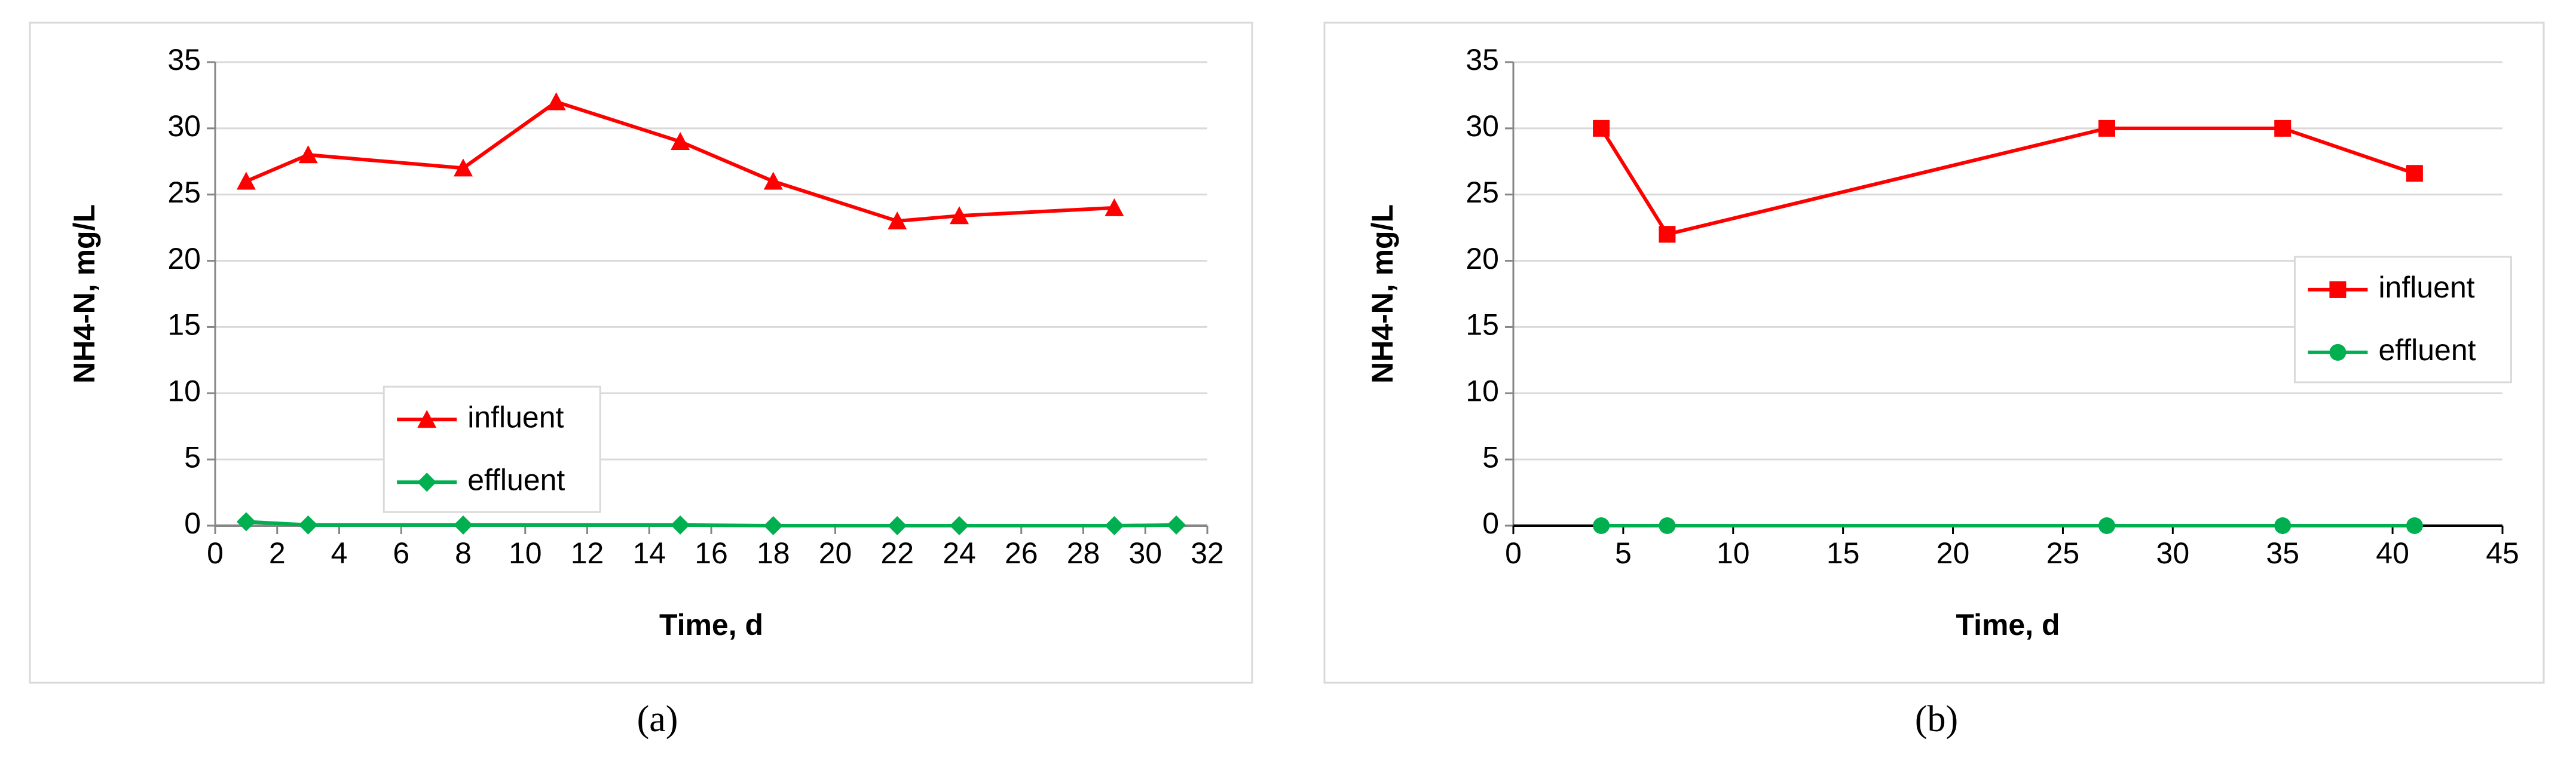 This screenshot has height=767, width=2576. I want to click on x-tick-label: 45, so click(2502, 553).